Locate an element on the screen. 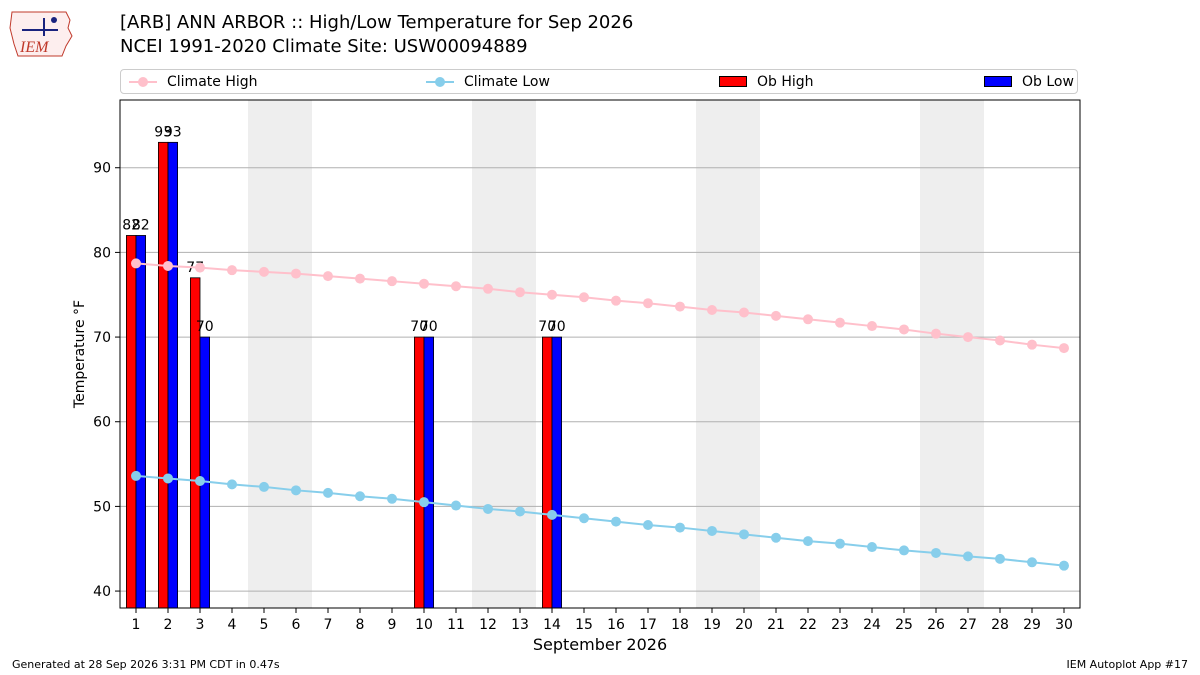 The height and width of the screenshot is (675, 1200). x-tick-label: 10 is located at coordinates (424, 625).